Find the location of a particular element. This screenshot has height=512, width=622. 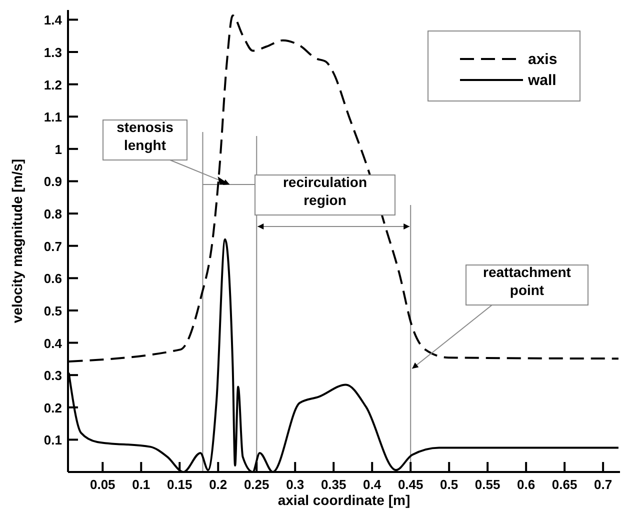

x-tick-label: 0.6 is located at coordinates (526, 484).